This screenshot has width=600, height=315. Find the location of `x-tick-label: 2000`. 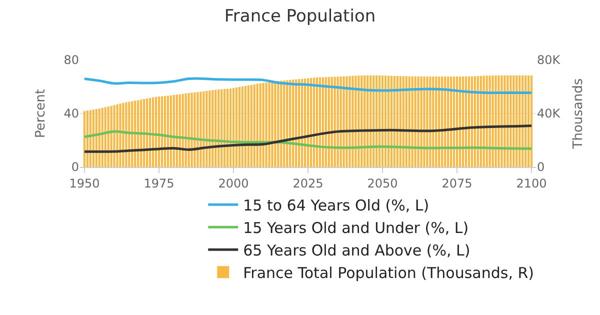

x-tick-label: 2000 is located at coordinates (233, 183).